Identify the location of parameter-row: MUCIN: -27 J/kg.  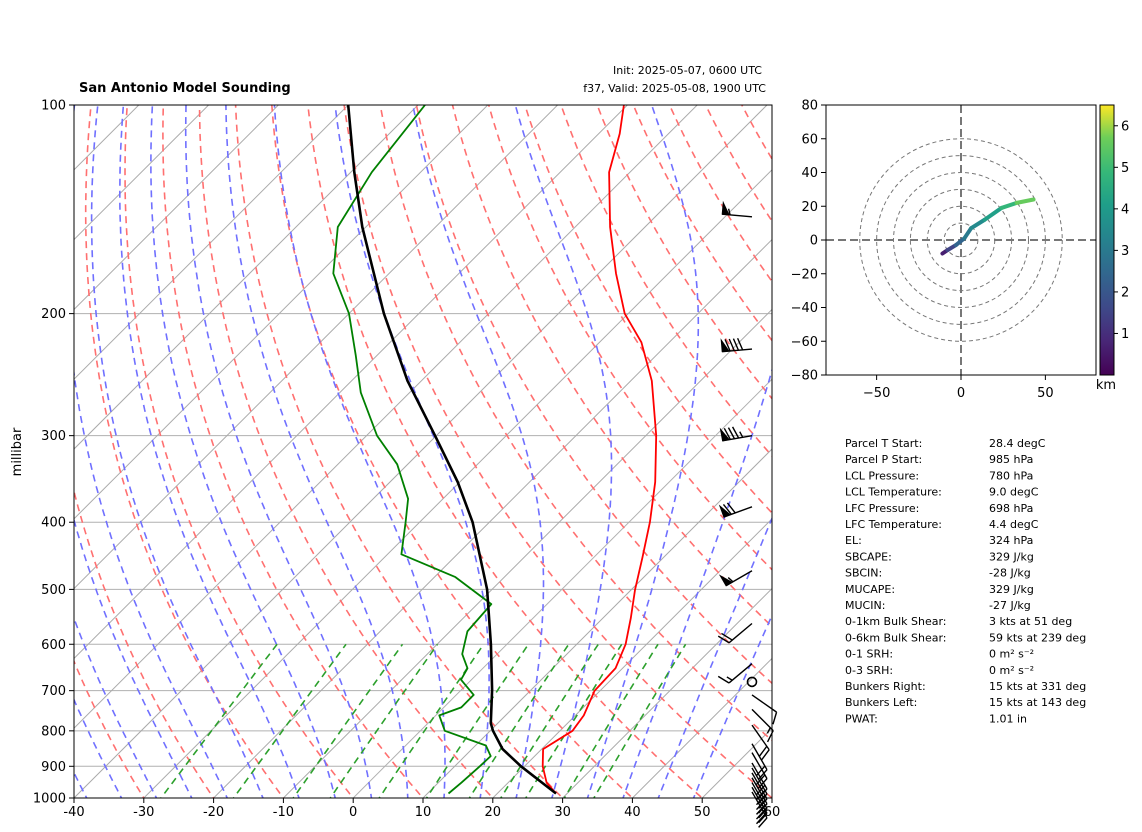
(938, 605).